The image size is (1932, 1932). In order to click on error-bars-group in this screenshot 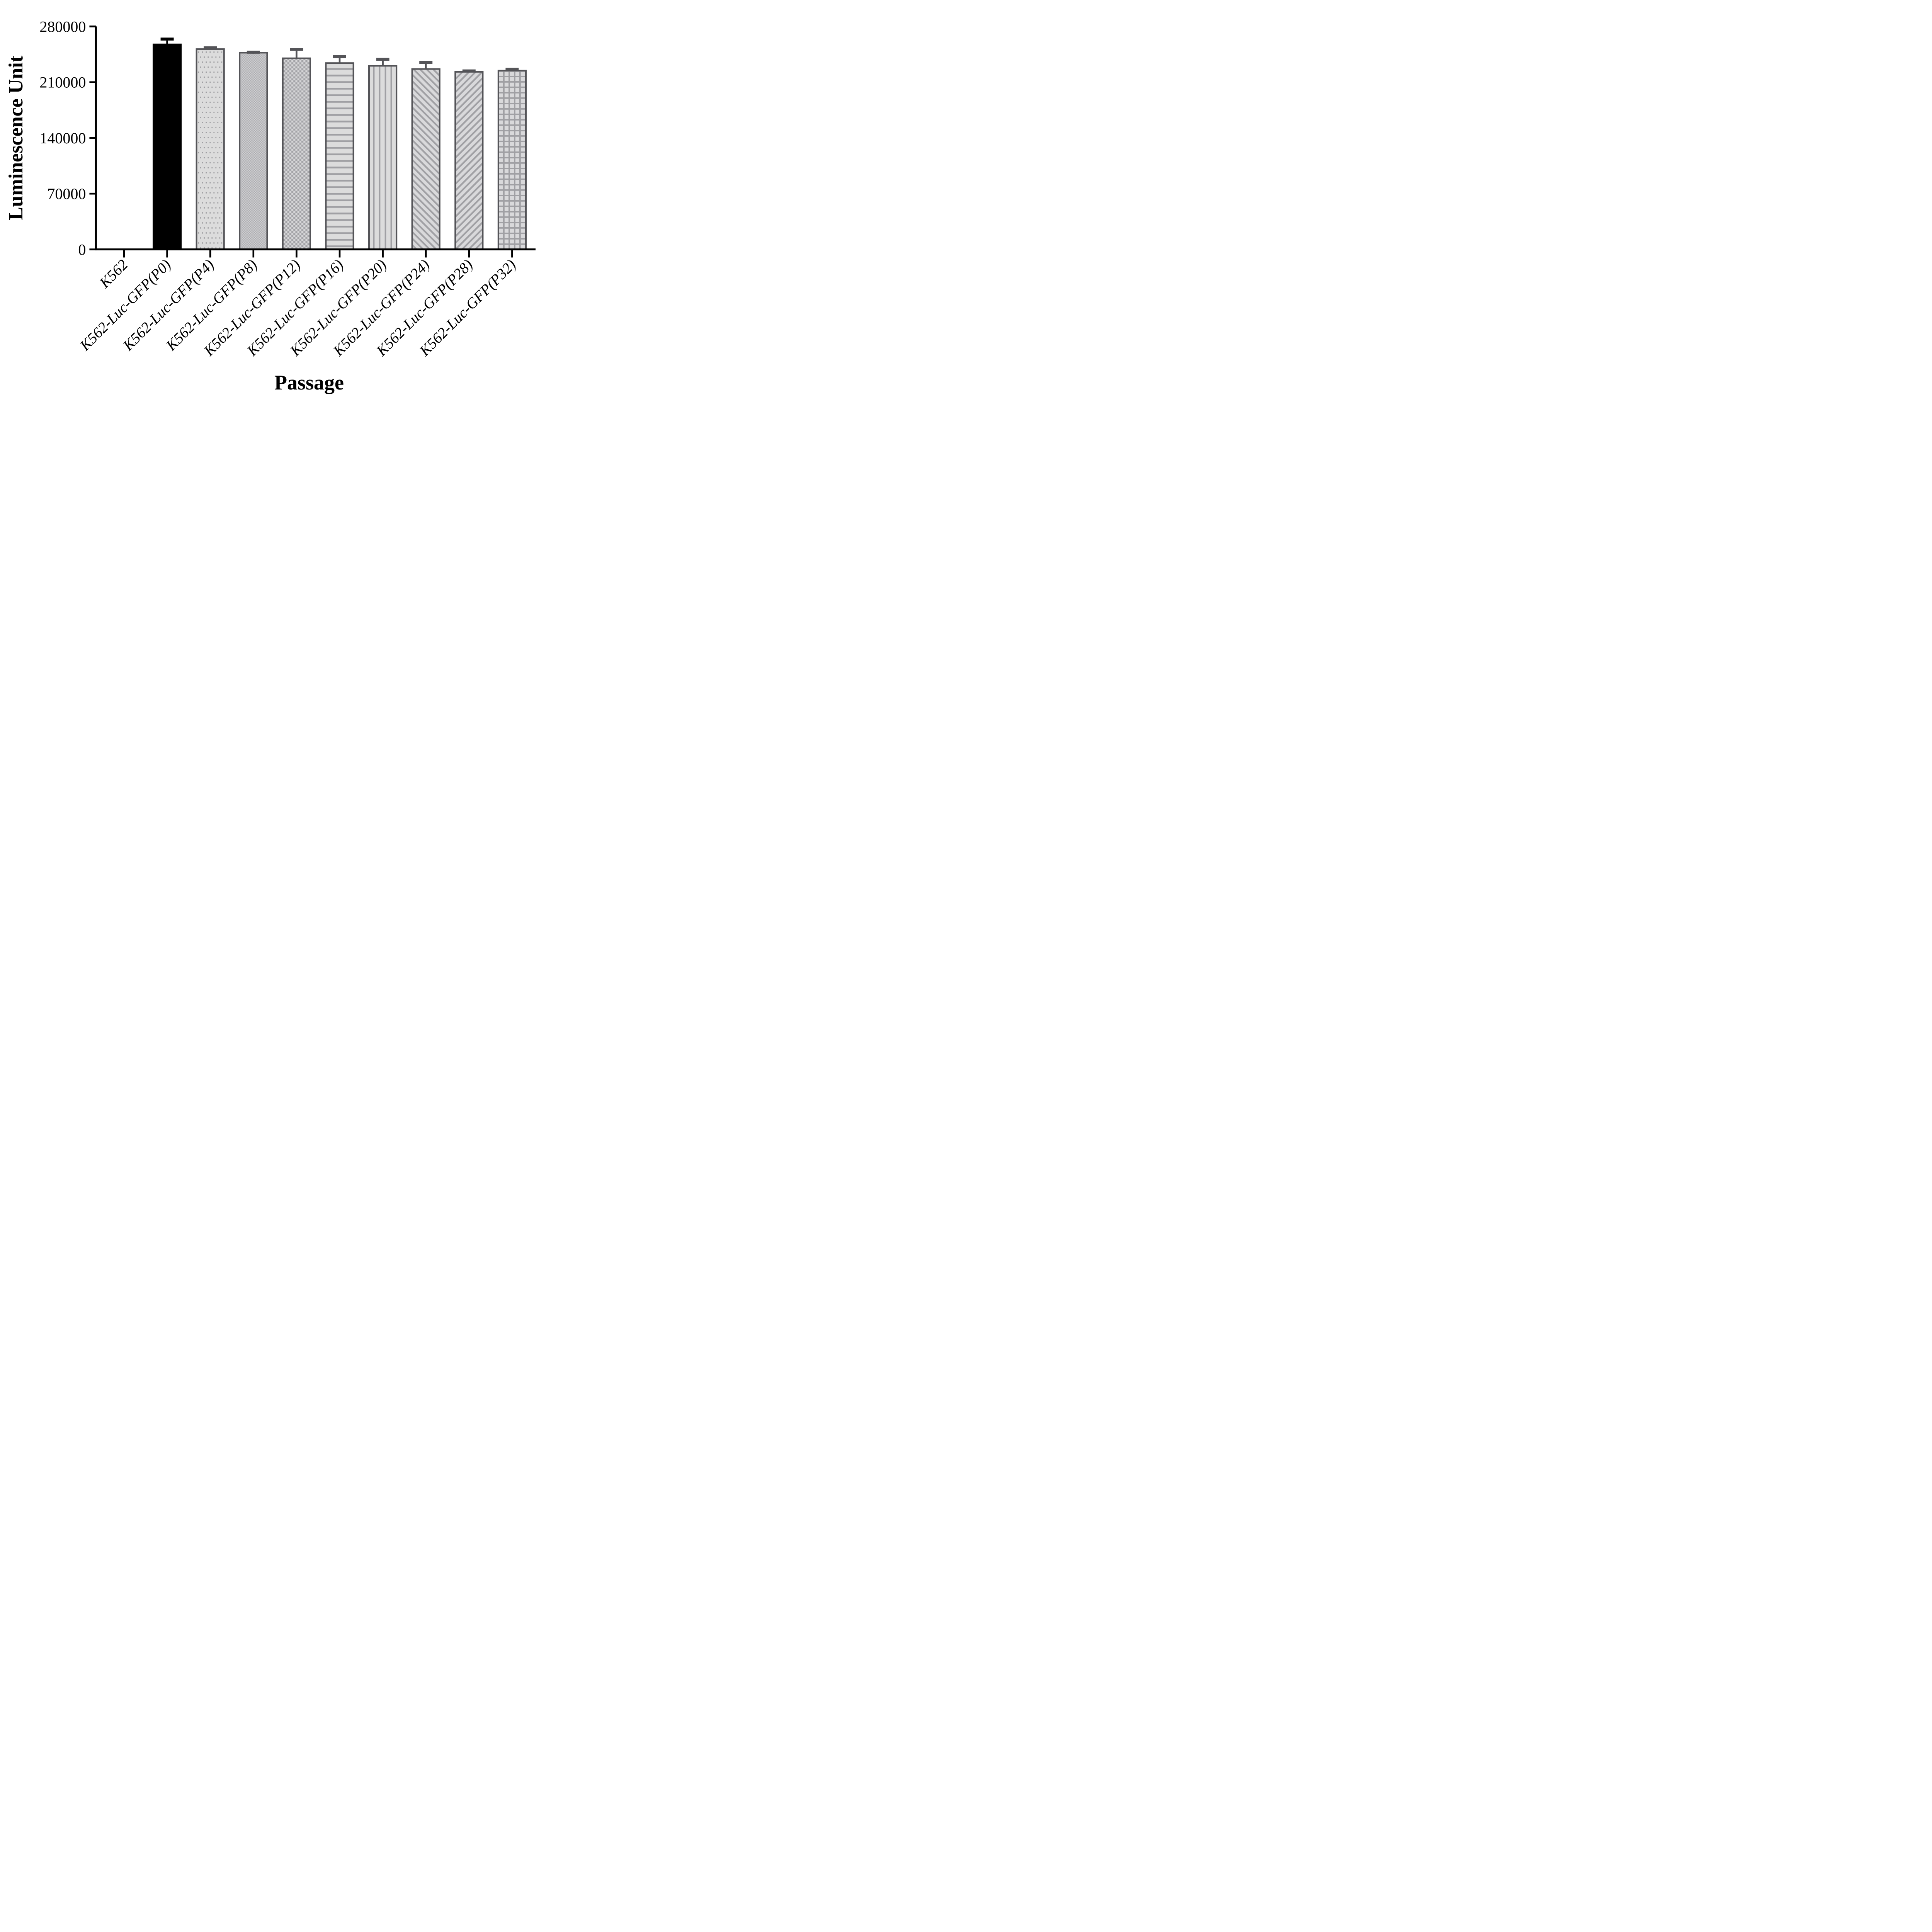, I will do `click(339, 55)`.